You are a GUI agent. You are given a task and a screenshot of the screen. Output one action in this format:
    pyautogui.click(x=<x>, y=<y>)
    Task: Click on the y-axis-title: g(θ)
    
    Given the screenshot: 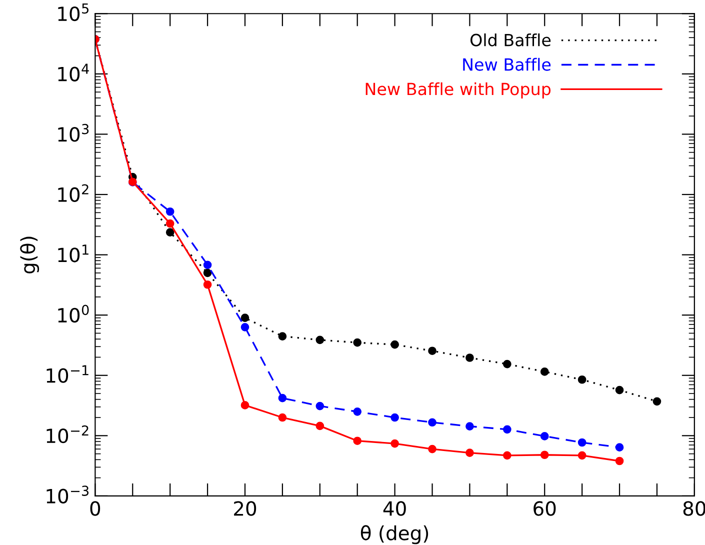 What is the action you would take?
    pyautogui.click(x=30, y=255)
    